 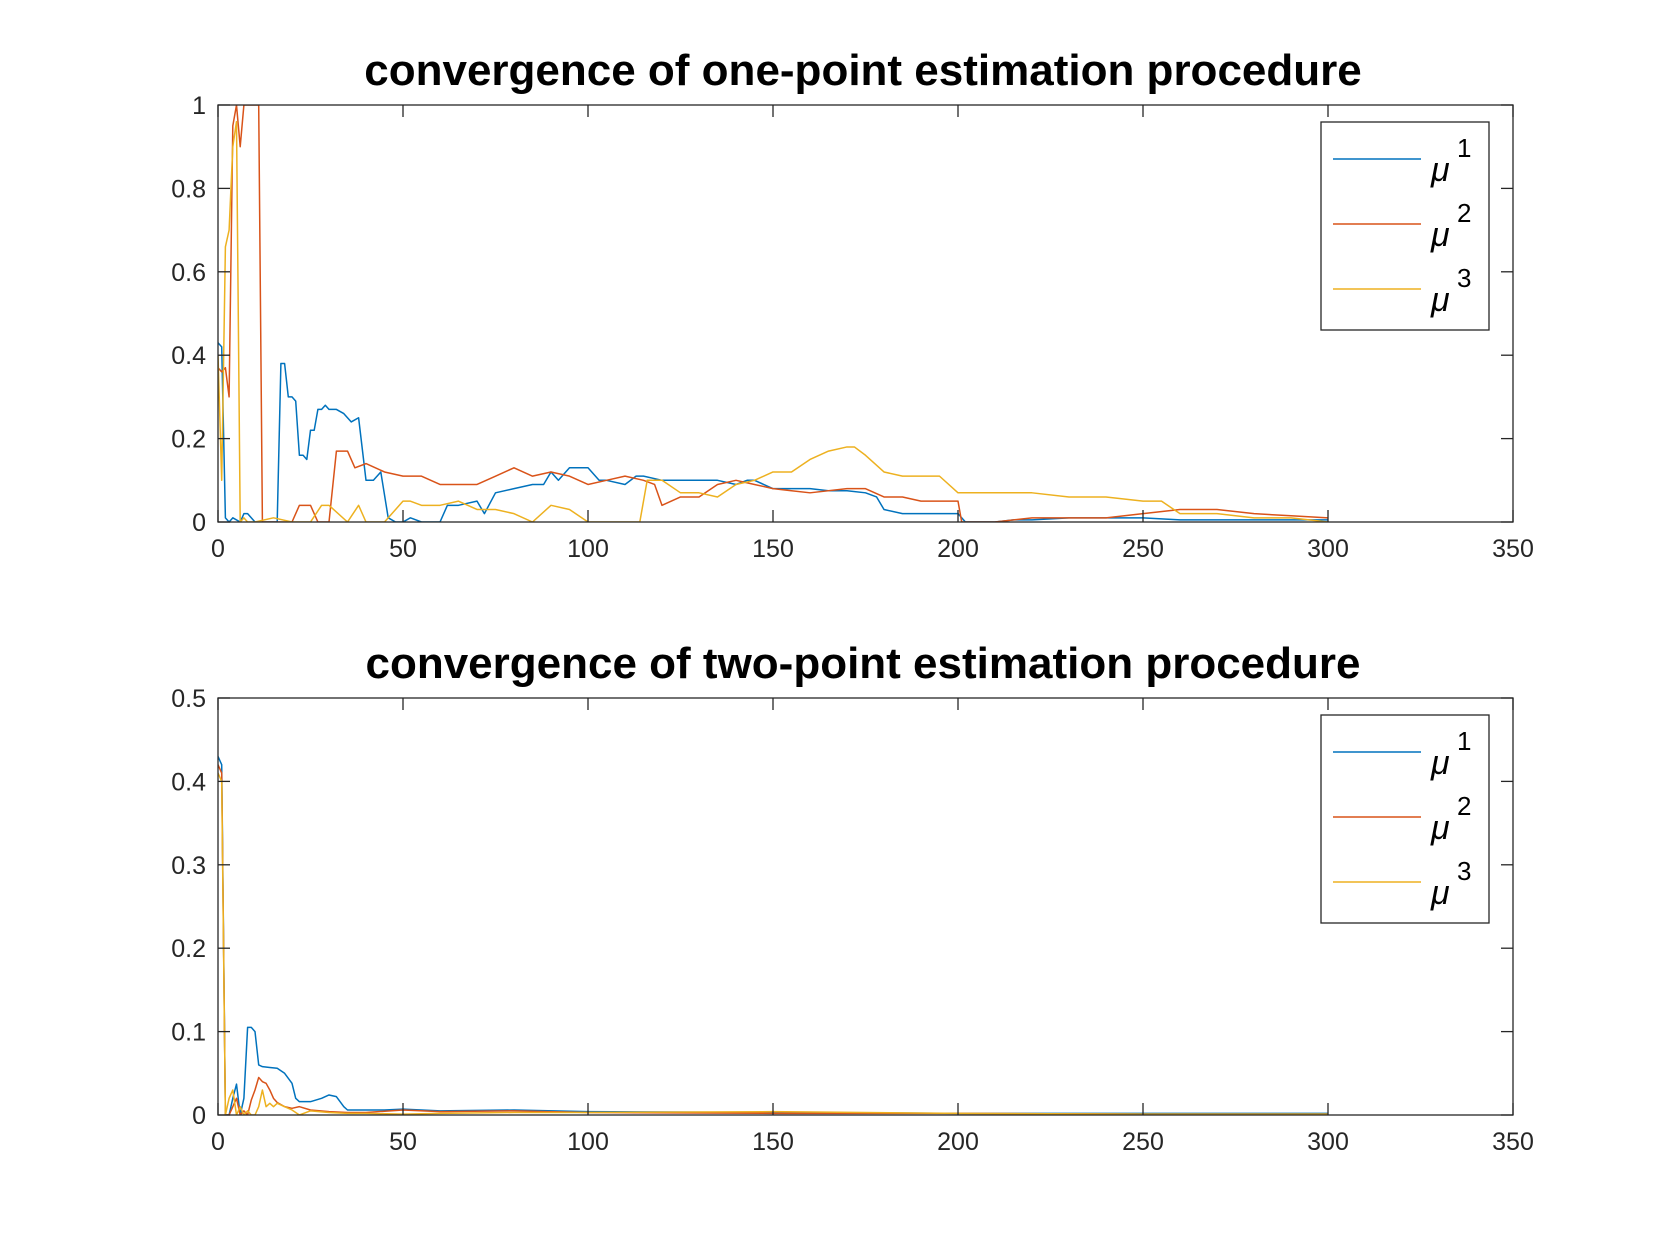 I want to click on y-tick-label: 1, so click(x=199, y=106).